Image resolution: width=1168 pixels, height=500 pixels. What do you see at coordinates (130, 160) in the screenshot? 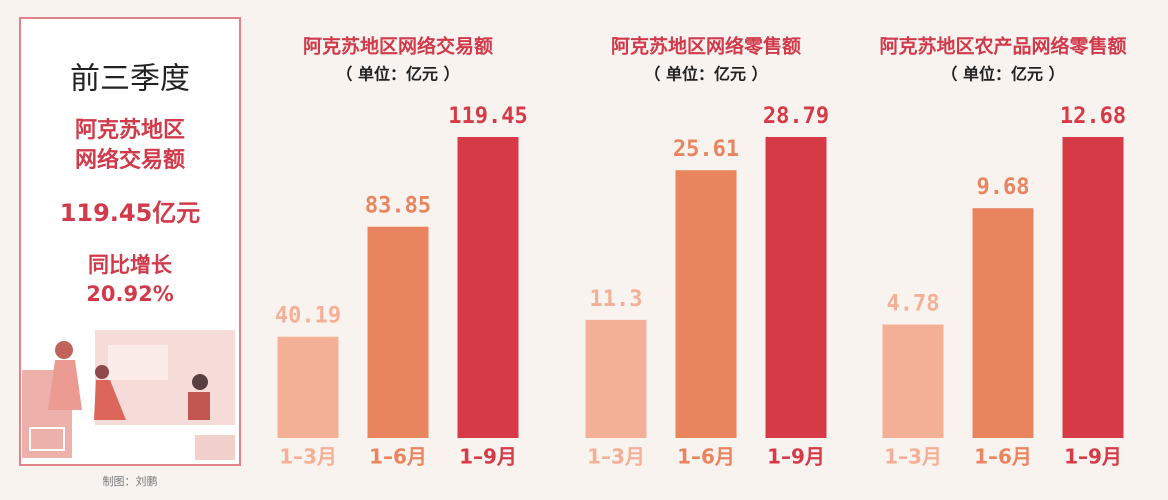
I see `subject: 网络交易额` at bounding box center [130, 160].